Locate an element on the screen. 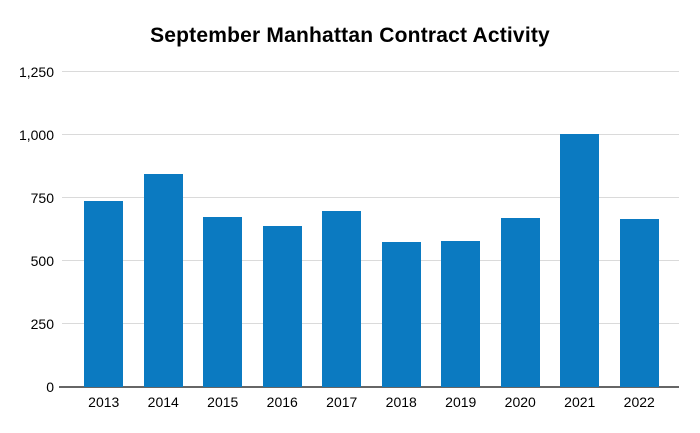 The height and width of the screenshot is (433, 700). x-tick-label: 2013 is located at coordinates (104, 402).